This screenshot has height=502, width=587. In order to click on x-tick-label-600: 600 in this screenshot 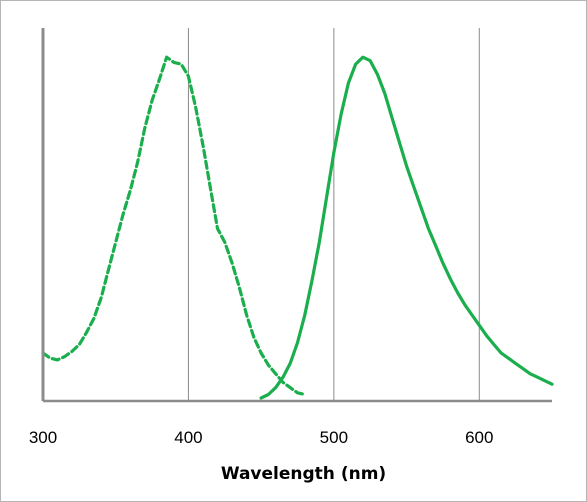, I will do `click(479, 437)`.